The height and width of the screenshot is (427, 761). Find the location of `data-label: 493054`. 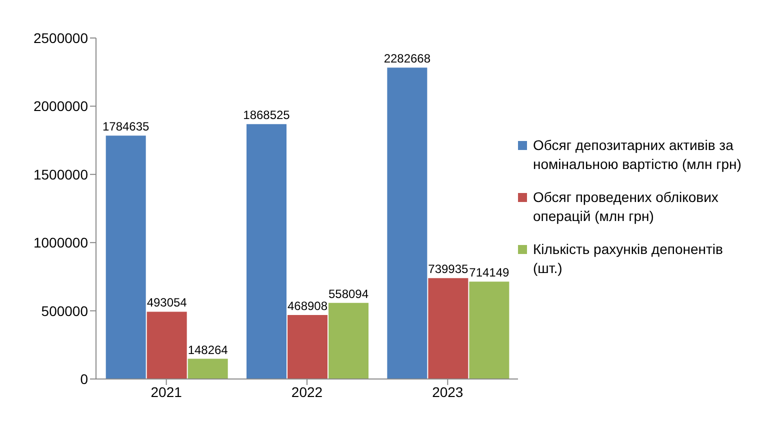

data-label: 493054 is located at coordinates (167, 303).